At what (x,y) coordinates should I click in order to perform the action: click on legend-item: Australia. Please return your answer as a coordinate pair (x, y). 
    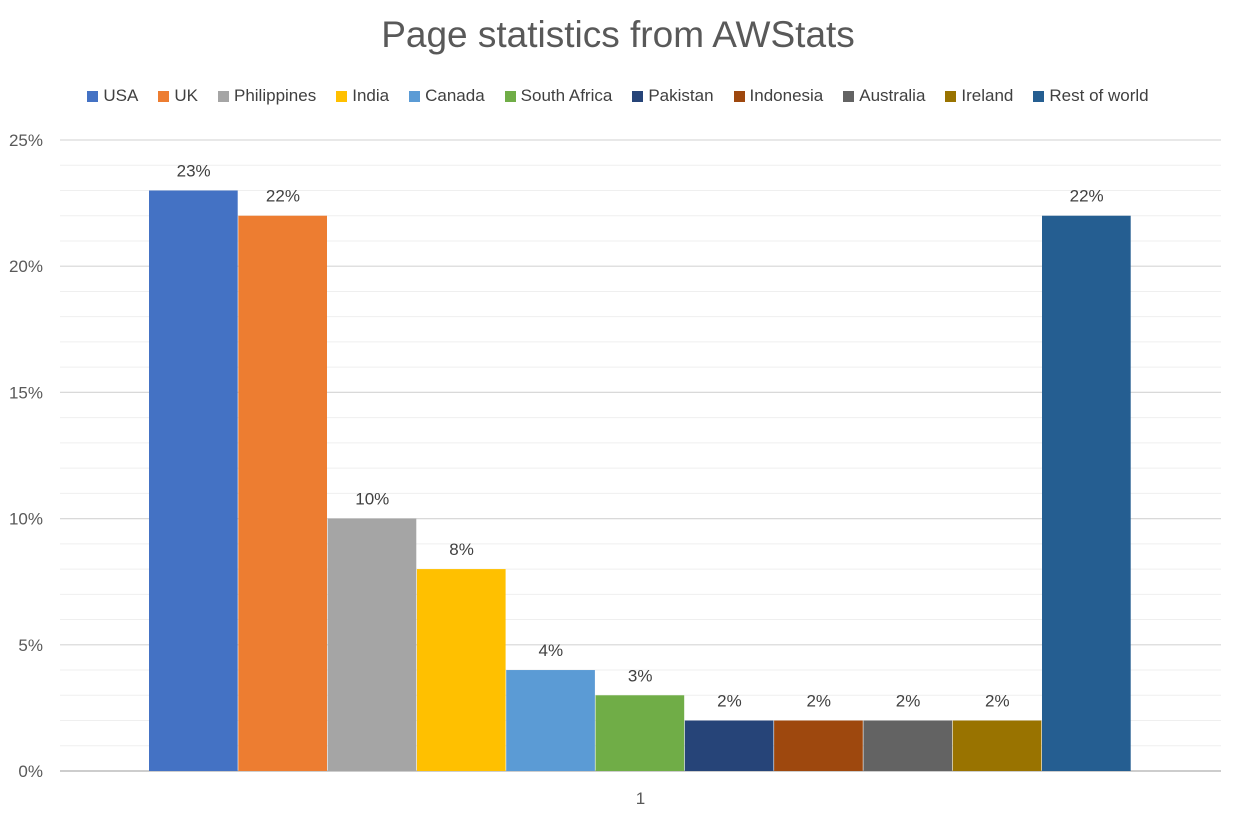
    Looking at the image, I should click on (884, 96).